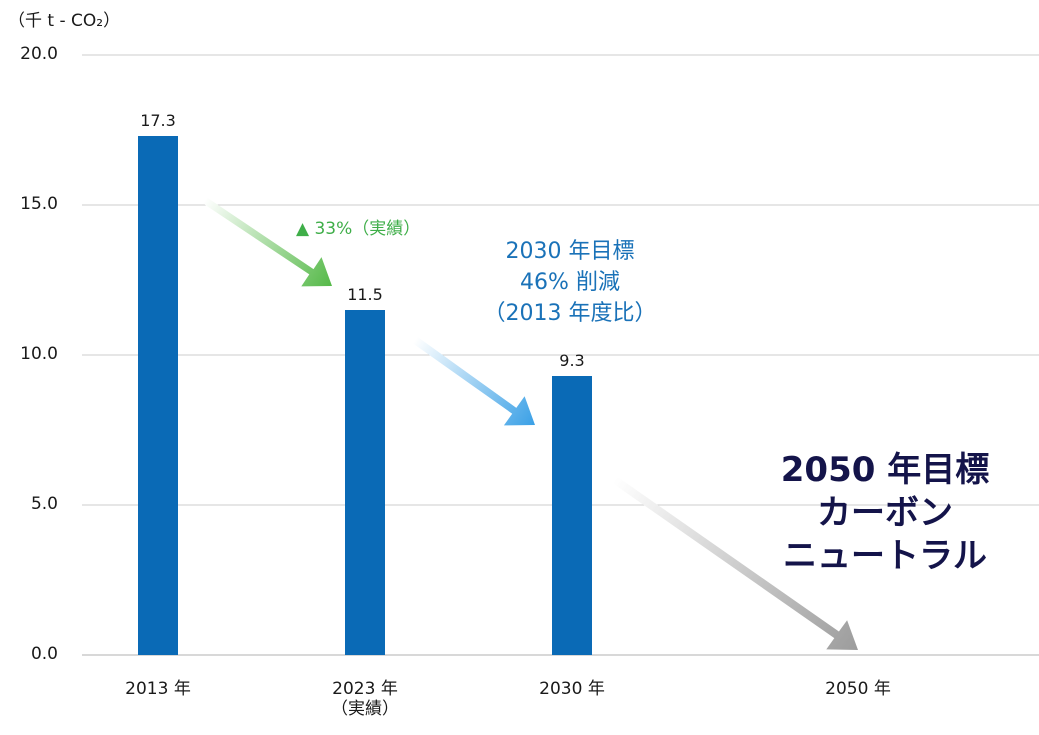 Image resolution: width=1039 pixels, height=735 pixels. Describe the element at coordinates (64, 21) in the screenshot. I see `y-axis-unit: （千 t - CO₂）` at that location.